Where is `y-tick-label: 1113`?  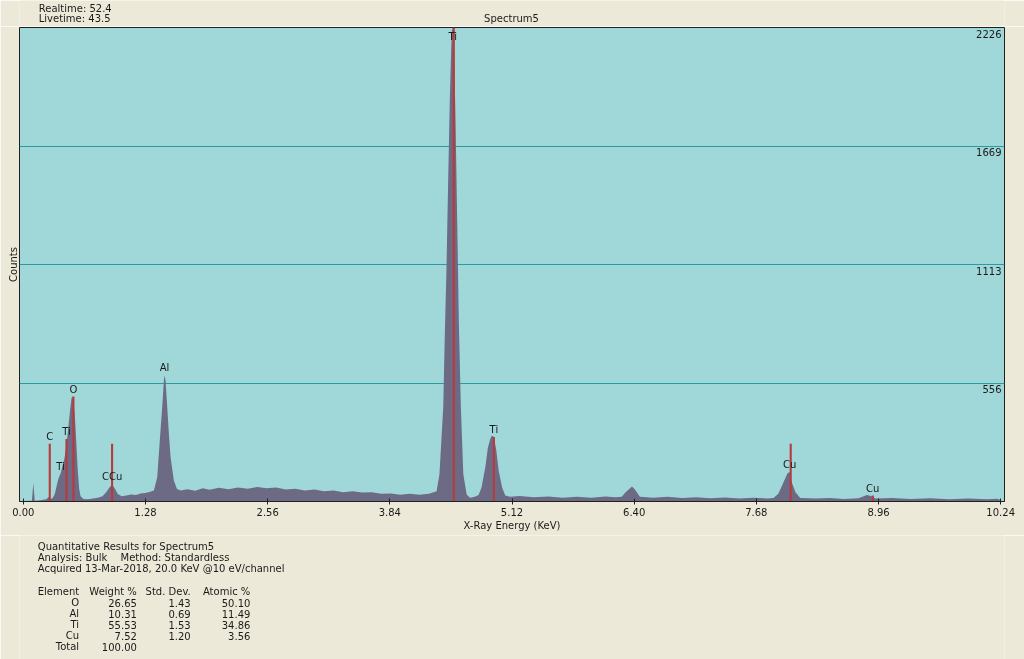 y-tick-label: 1113 is located at coordinates (989, 271).